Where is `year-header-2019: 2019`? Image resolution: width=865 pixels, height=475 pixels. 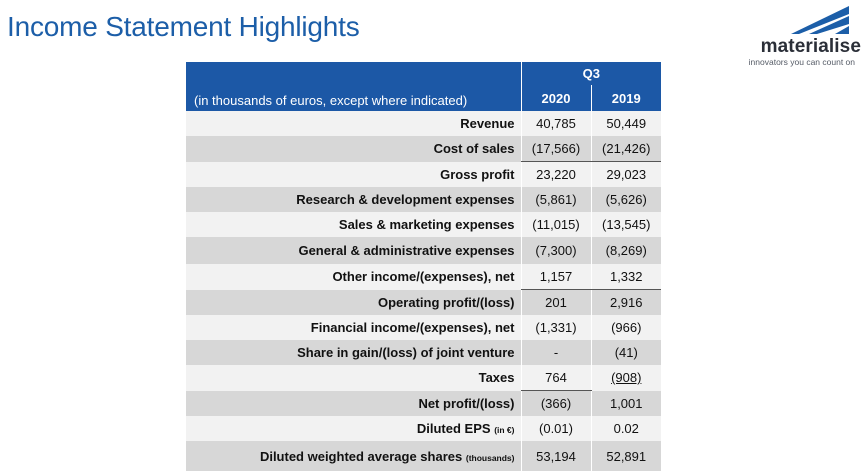 year-header-2019: 2019 is located at coordinates (625, 98).